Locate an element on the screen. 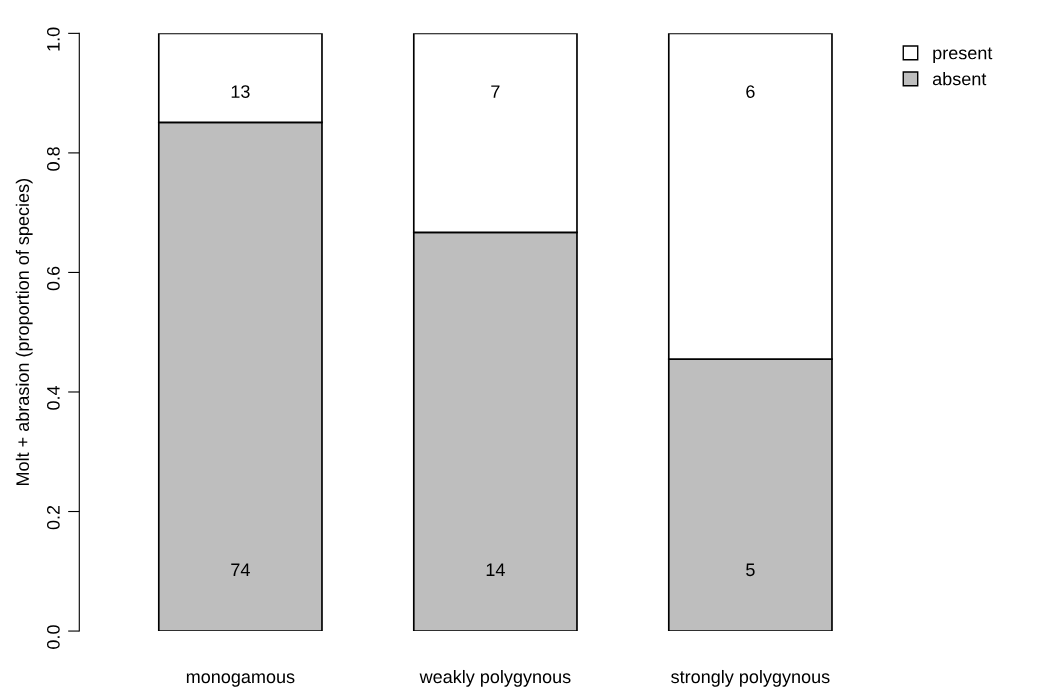  y-tick-label: 0.4 is located at coordinates (53, 397).